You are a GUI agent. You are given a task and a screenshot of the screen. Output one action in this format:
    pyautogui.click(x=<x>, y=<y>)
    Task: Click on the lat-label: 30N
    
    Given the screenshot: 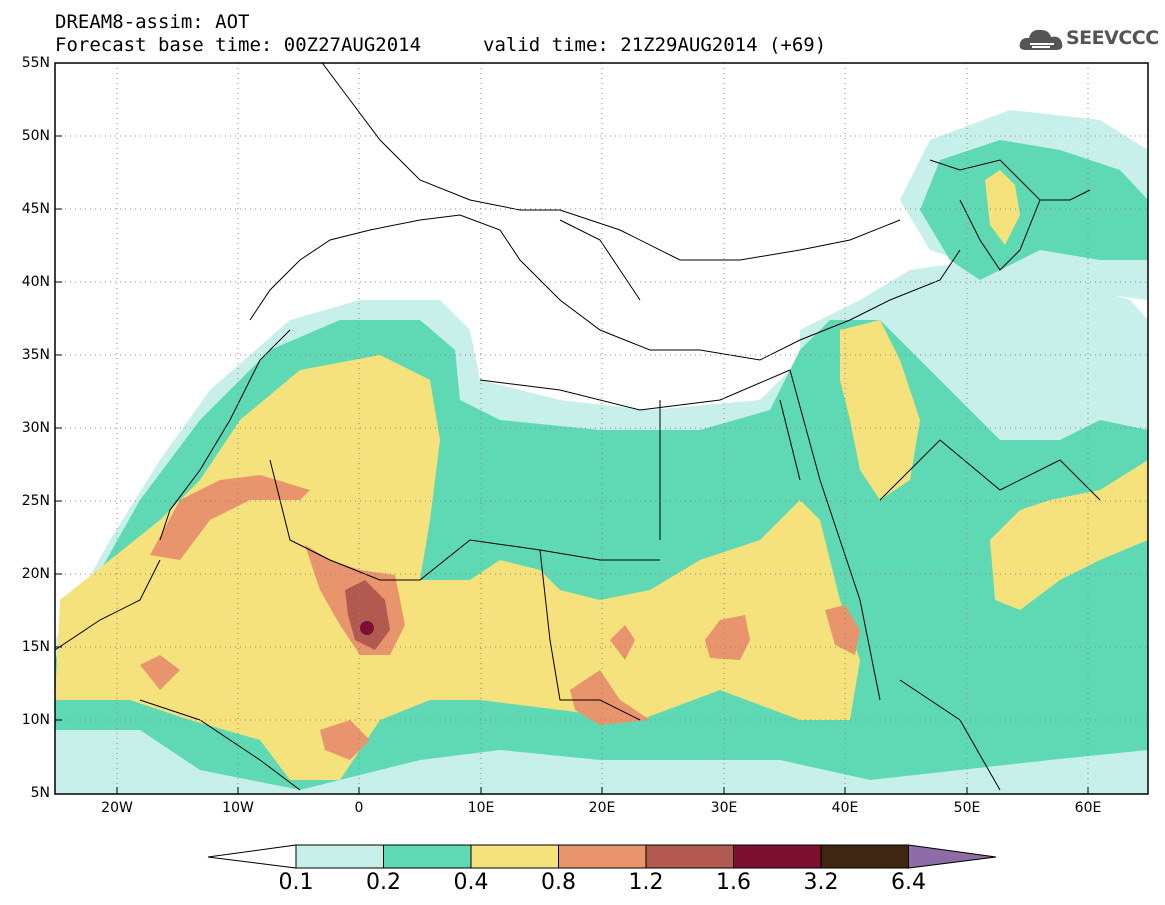 What is the action you would take?
    pyautogui.click(x=35, y=428)
    